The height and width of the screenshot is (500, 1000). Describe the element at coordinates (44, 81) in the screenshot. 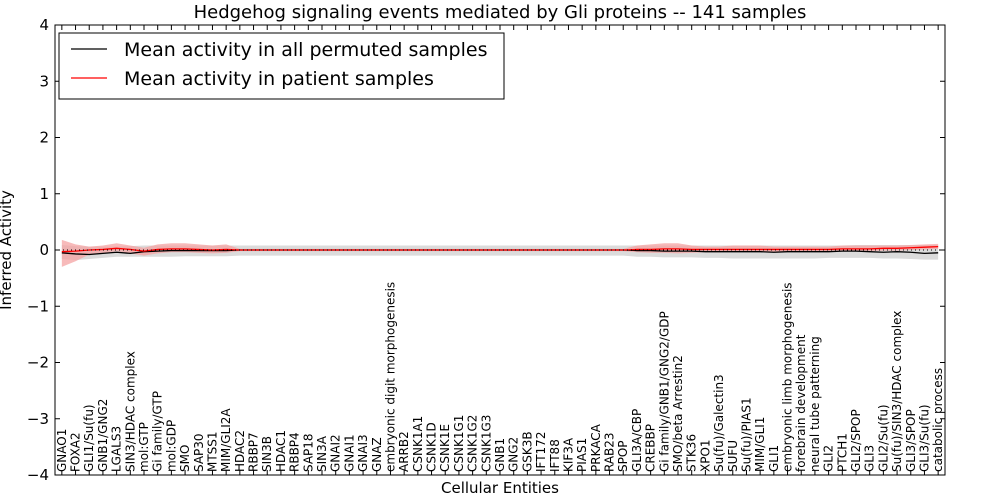

I see `y-tick-label: 3` at that location.